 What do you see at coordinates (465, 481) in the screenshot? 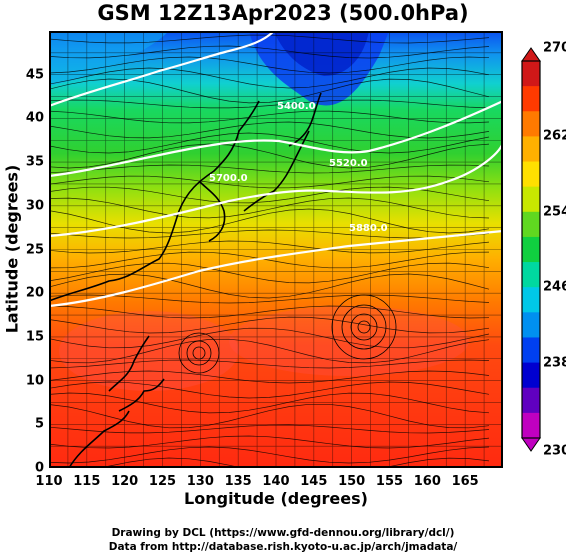
I see `x-tick-label: 165` at bounding box center [465, 481].